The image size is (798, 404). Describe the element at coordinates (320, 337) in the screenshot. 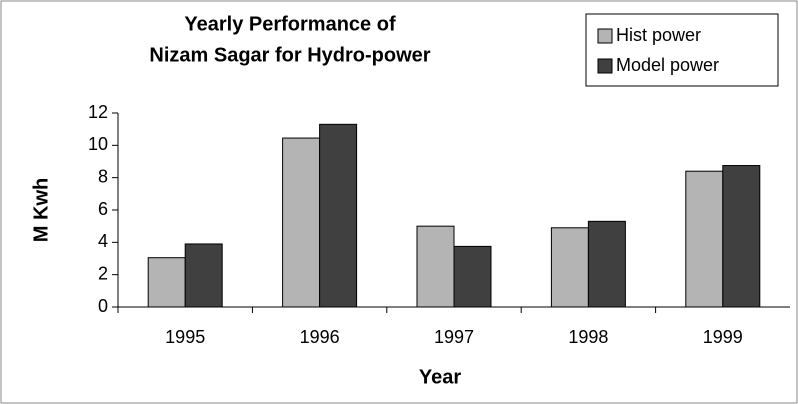

I see `x-tick-label: 1996` at that location.